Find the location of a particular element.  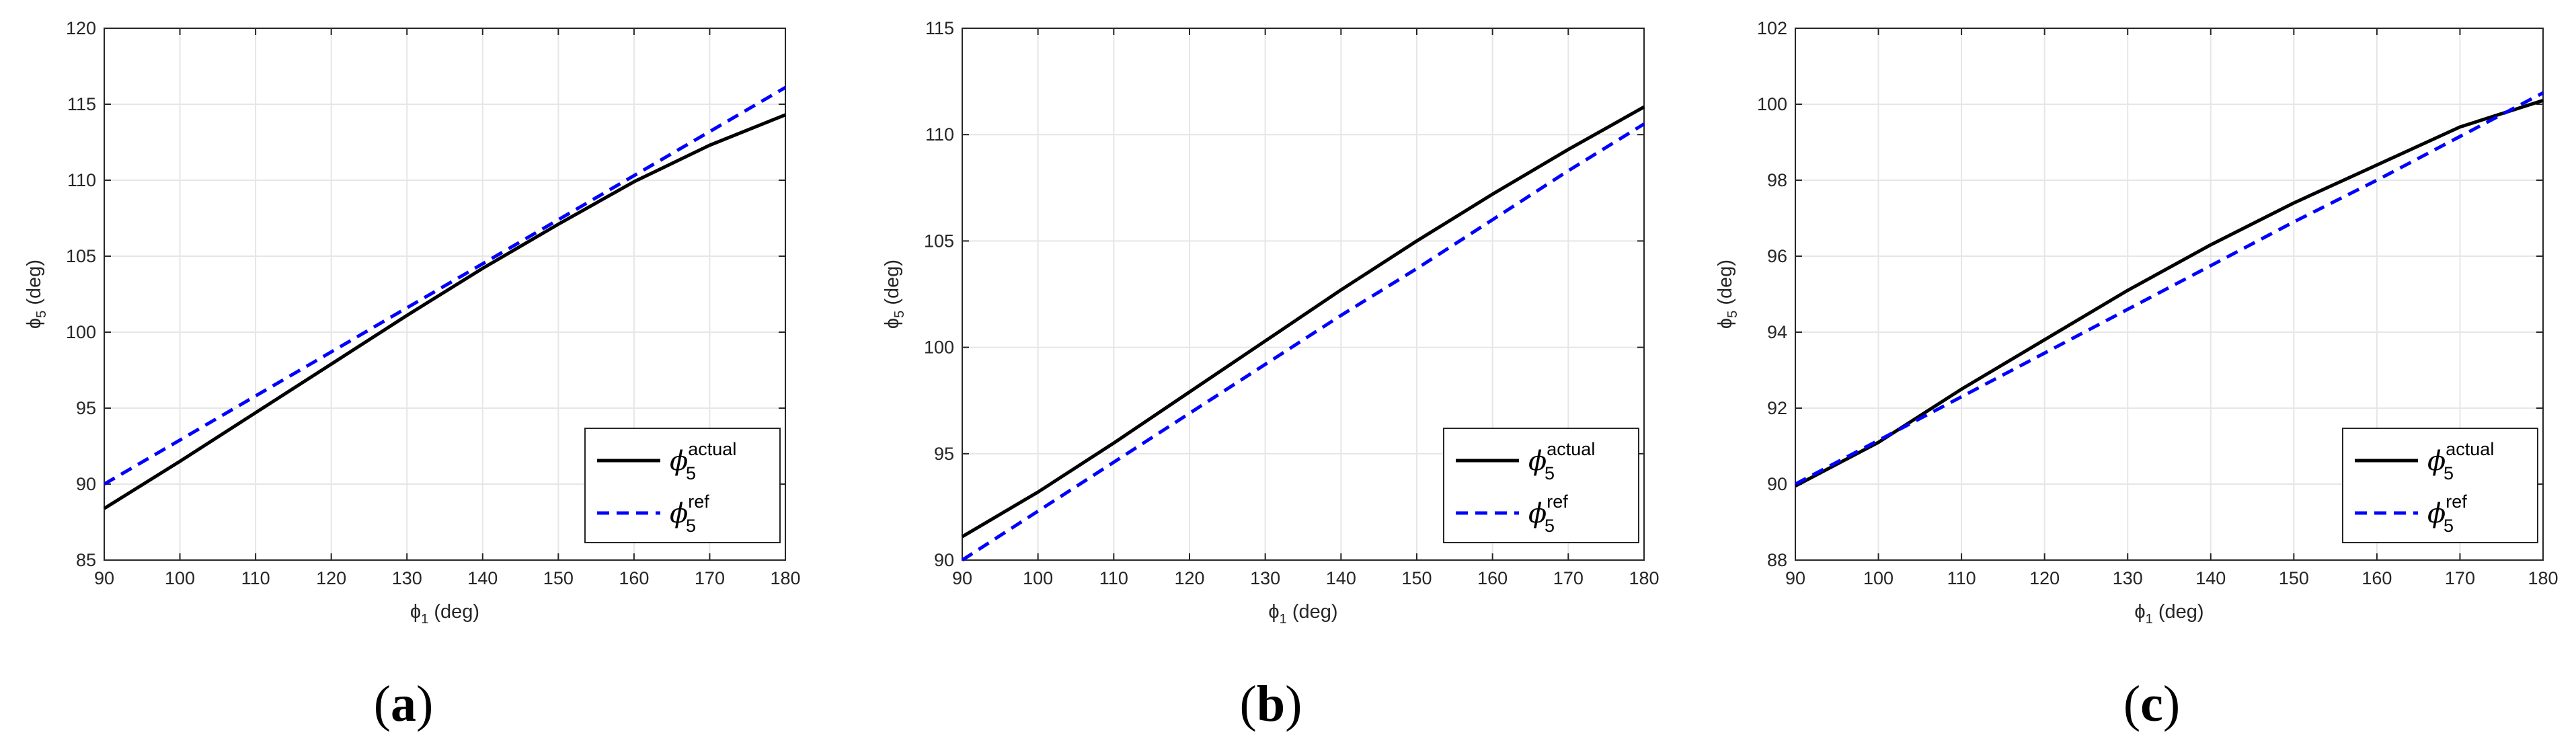

y-tick-label: 92 is located at coordinates (1777, 408).